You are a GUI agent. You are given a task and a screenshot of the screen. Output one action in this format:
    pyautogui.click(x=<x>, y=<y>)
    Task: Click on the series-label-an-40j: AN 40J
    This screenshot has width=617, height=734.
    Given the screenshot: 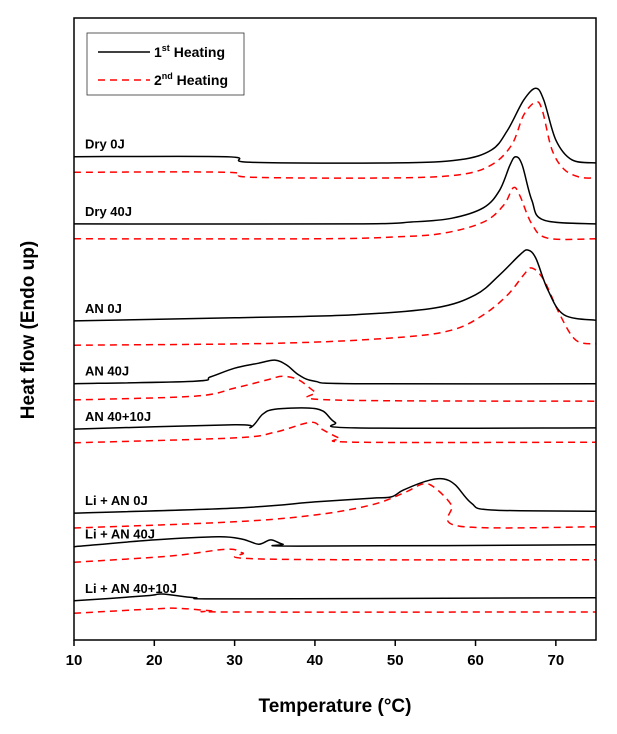 What is the action you would take?
    pyautogui.click(x=107, y=371)
    